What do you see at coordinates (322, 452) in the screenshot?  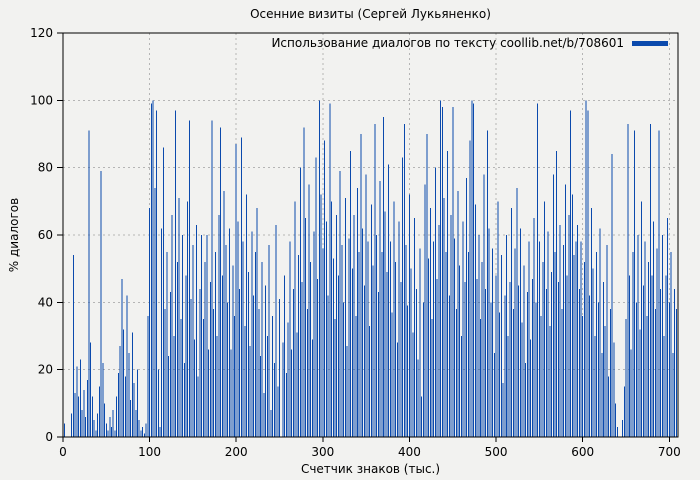 I see `x-tick-label: 300` at bounding box center [322, 452].